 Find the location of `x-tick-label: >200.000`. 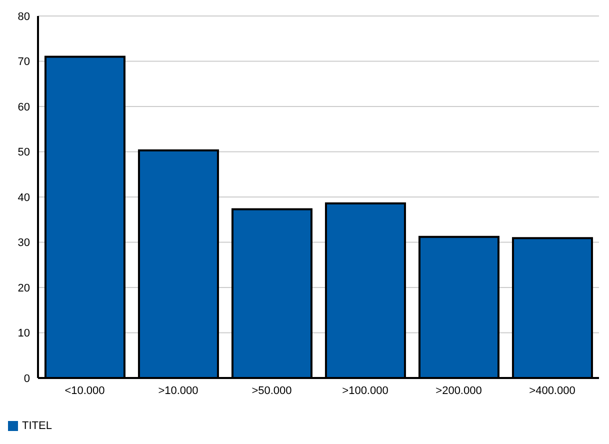

x-tick-label: >200.000 is located at coordinates (459, 390).